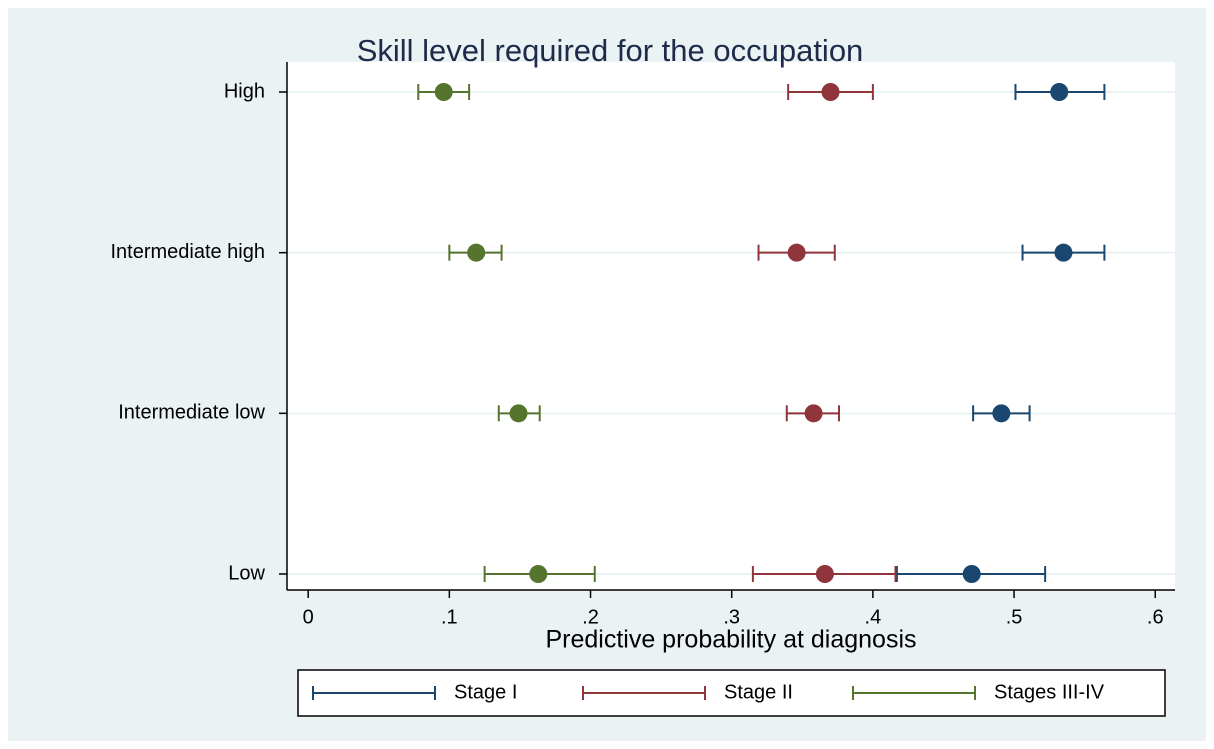 The width and height of the screenshot is (1214, 749). What do you see at coordinates (187, 252) in the screenshot?
I see `y-tick-label: Intermediate high` at bounding box center [187, 252].